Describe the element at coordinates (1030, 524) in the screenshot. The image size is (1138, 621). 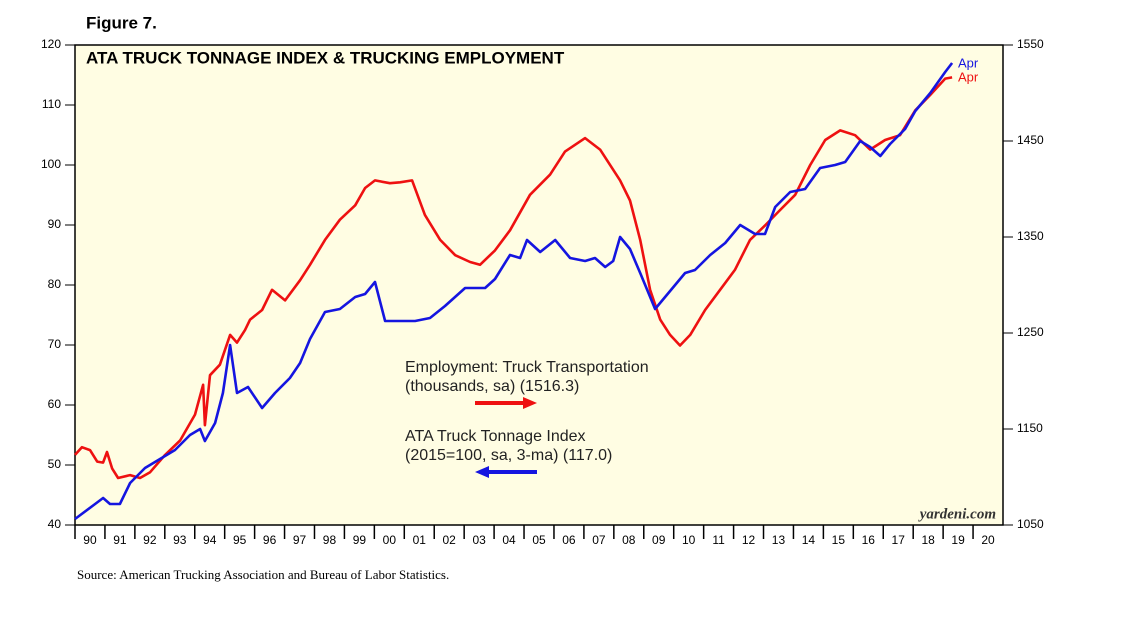
I see `y2-tick-label: 1050` at that location.